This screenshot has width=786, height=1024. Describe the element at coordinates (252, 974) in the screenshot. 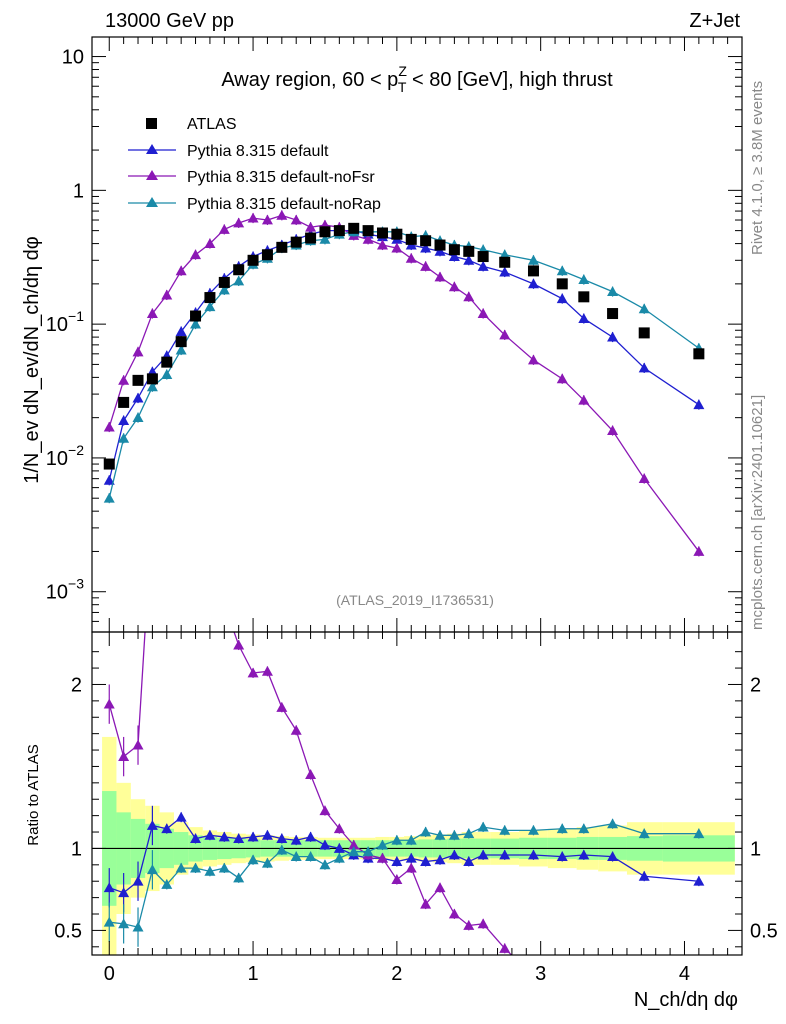

I see `x-tick-label: 1` at that location.